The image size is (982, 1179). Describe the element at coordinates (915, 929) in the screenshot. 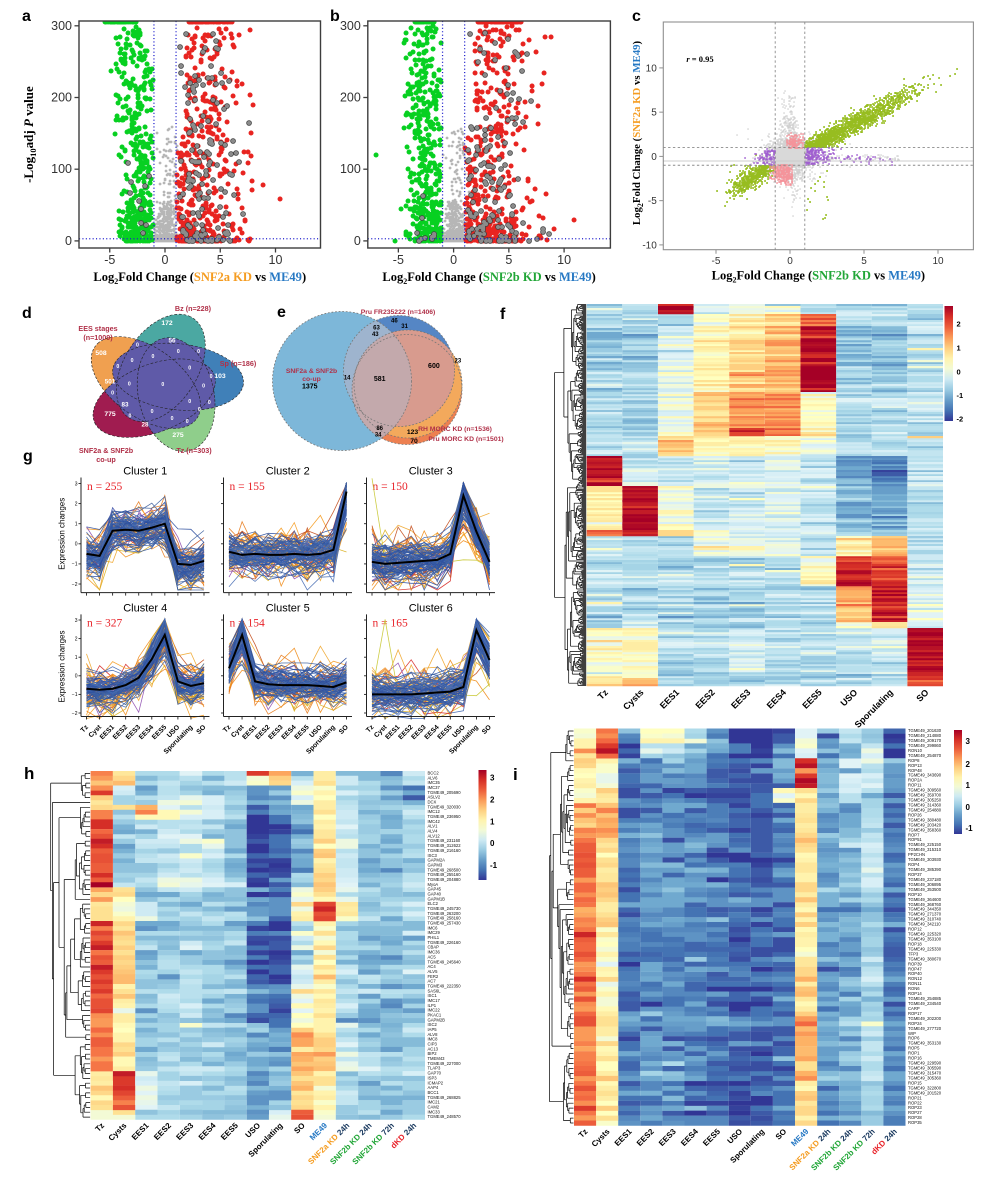

I see `svg-text: ROP12` at that location.